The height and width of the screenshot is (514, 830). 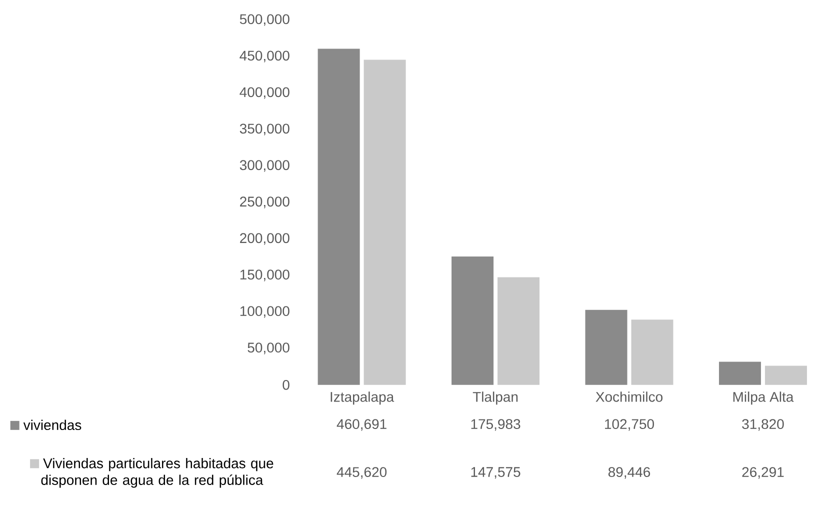 What do you see at coordinates (362, 398) in the screenshot?
I see `x-tick-label: Iztapalapa` at bounding box center [362, 398].